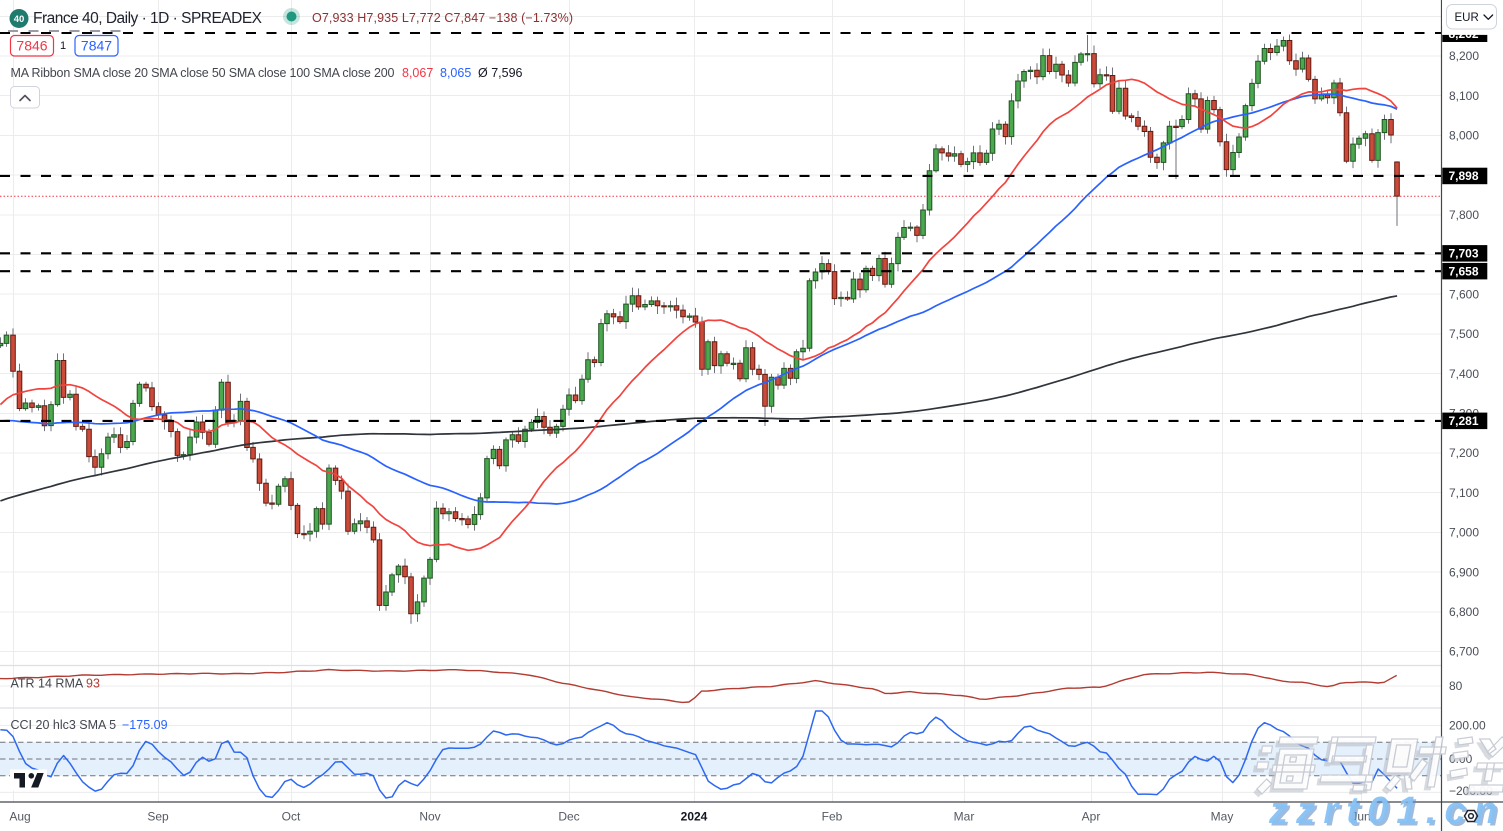  I want to click on svg-text: Jun, so click(1360, 817).